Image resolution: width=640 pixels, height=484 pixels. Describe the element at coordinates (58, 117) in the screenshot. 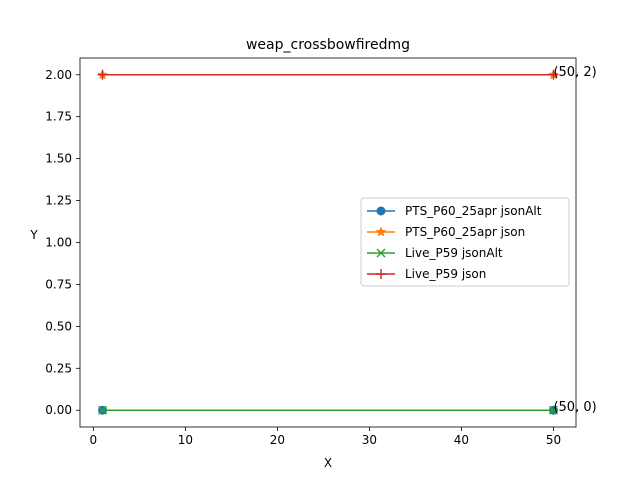

I see `y-tick-label: 1.75` at that location.